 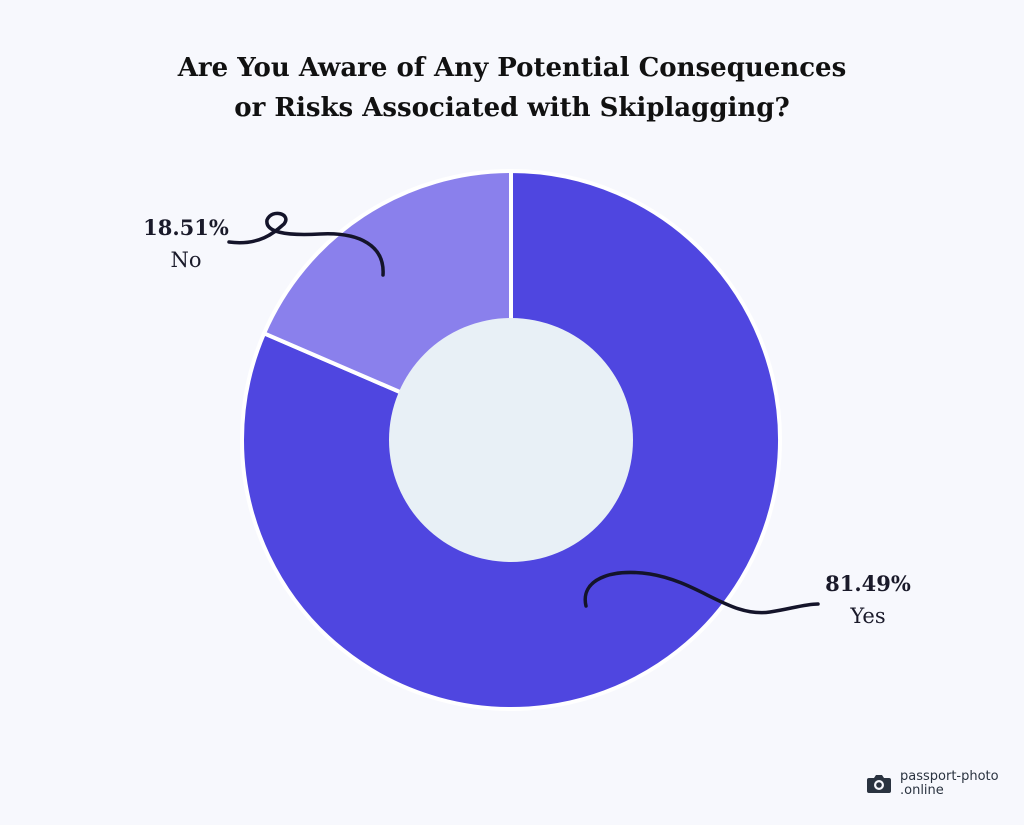 I want to click on no-value-label: 18.51%, so click(x=186, y=227).